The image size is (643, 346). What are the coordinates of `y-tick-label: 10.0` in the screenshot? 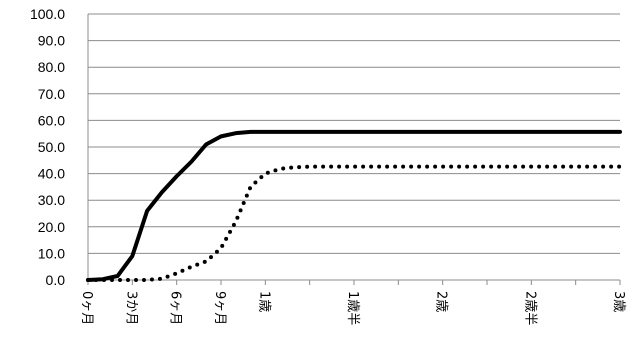 It's located at (51, 253).